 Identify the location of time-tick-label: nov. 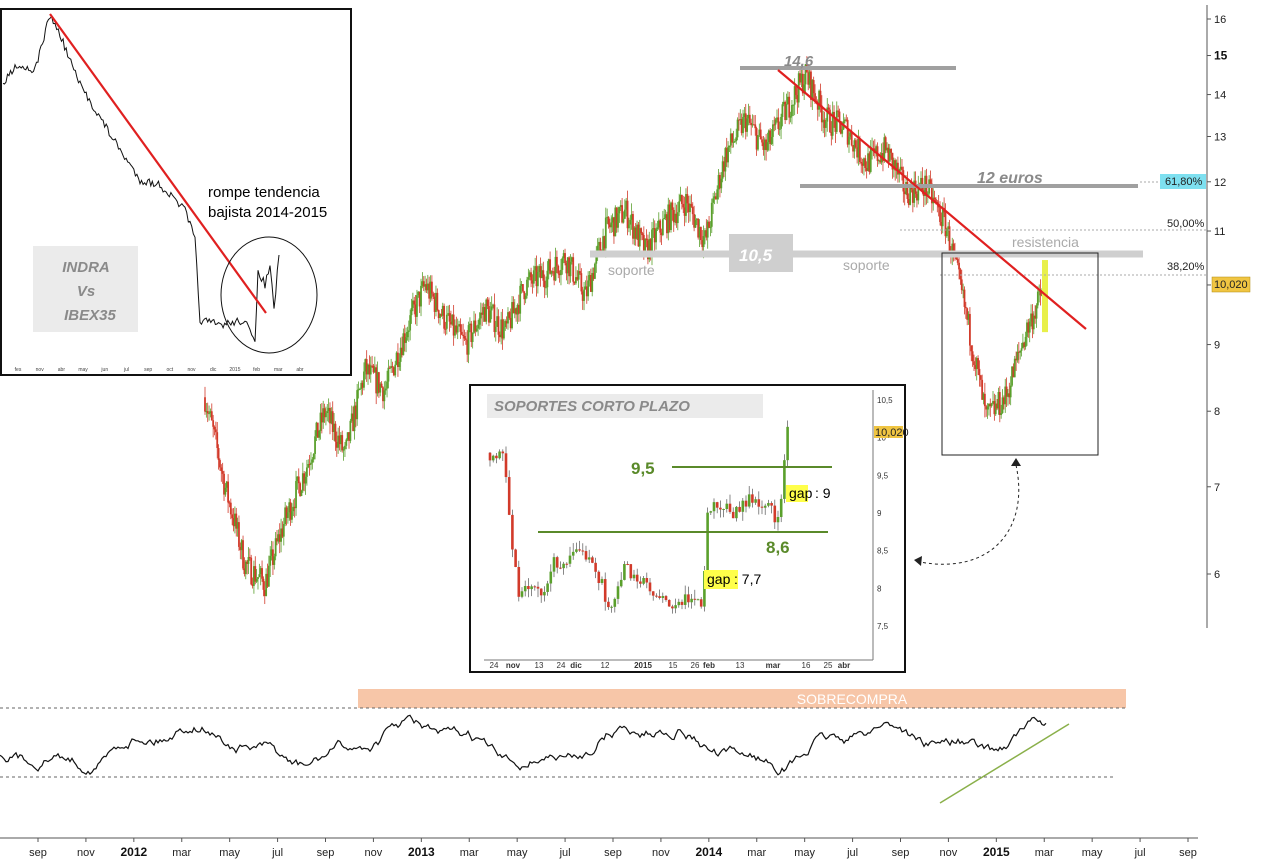
(86, 853).